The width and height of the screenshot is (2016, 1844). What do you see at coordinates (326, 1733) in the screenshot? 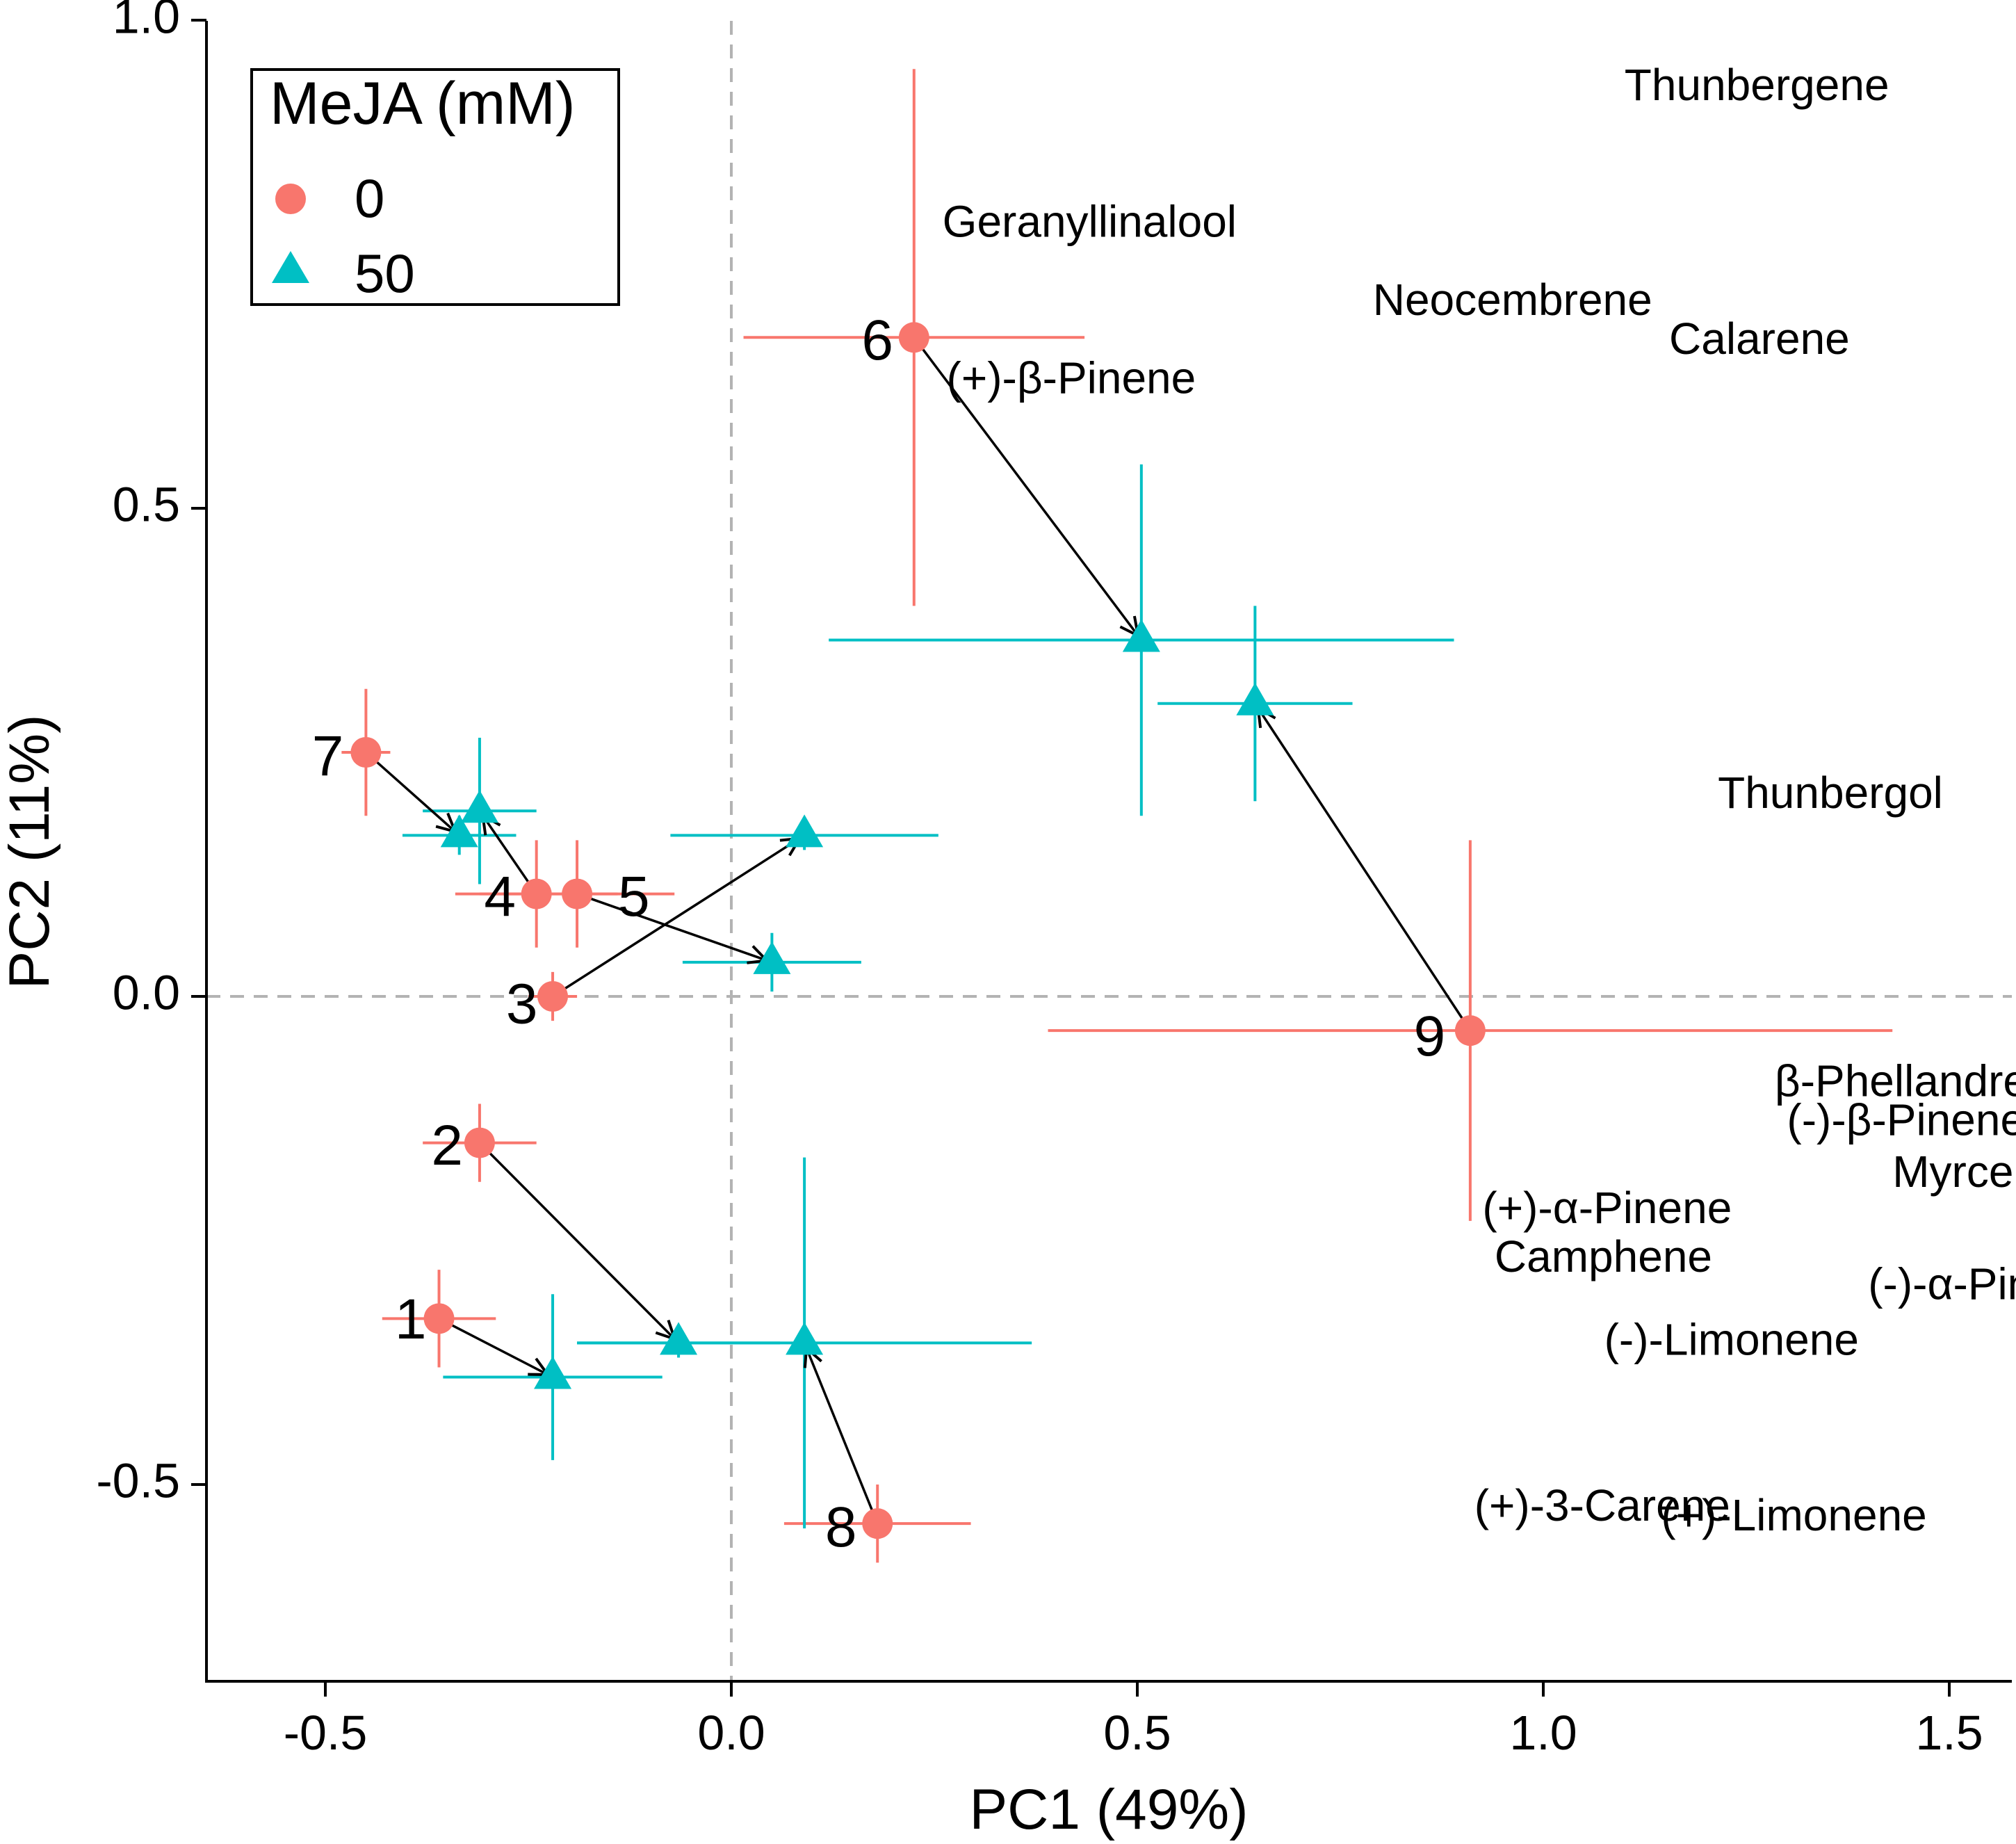
I see `x-tick-label: -0.5` at bounding box center [326, 1733].